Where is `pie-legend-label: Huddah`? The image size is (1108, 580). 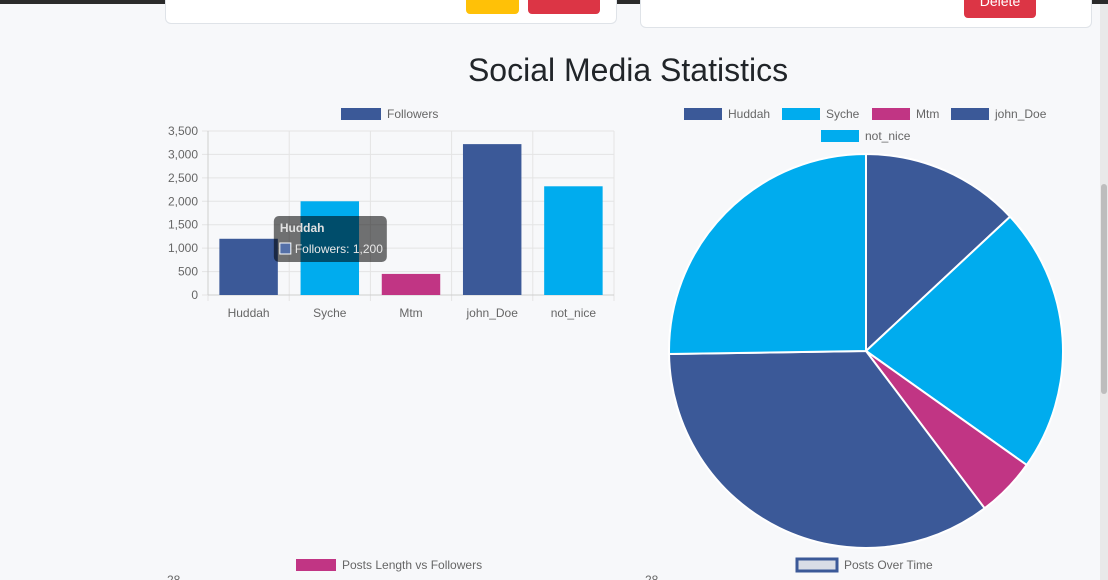
pie-legend-label: Huddah is located at coordinates (749, 114).